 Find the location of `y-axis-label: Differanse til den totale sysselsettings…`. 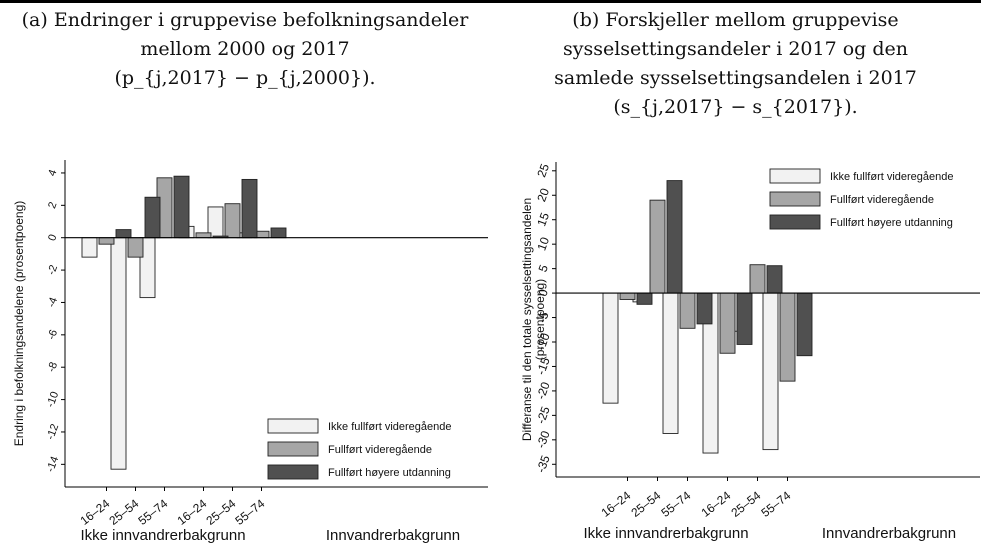

y-axis-label: Differanse til den totale sysselsettings… is located at coordinates (527, 319).